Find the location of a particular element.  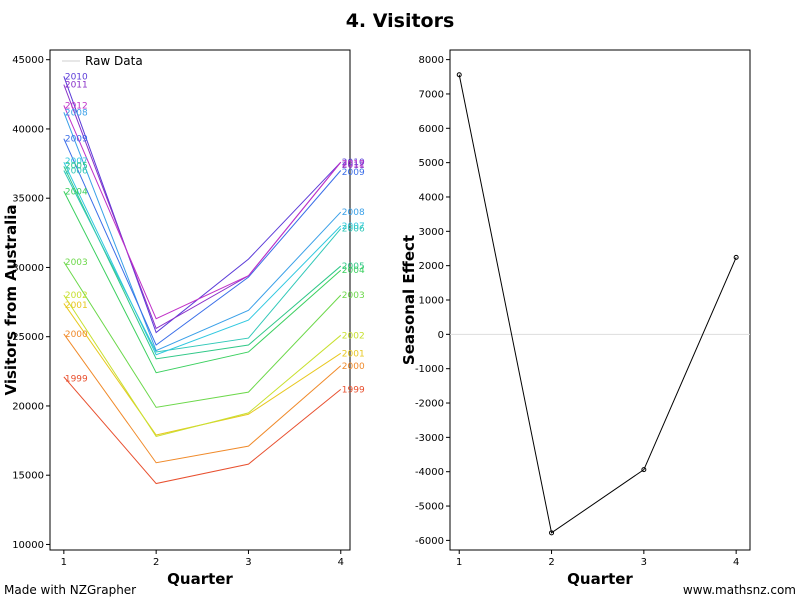

year-label-right: 2012 is located at coordinates (353, 165).